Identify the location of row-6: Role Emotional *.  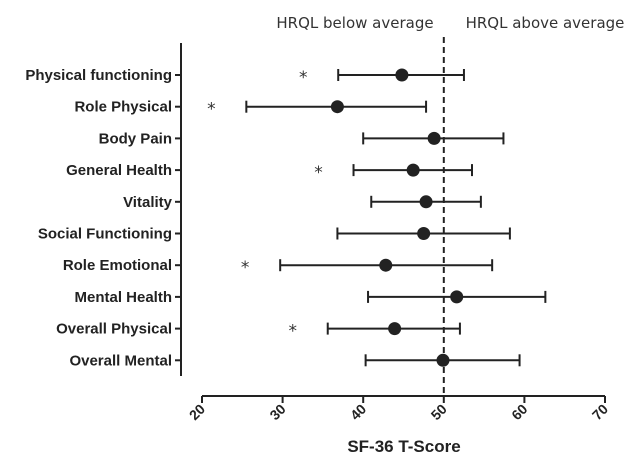
(278, 267).